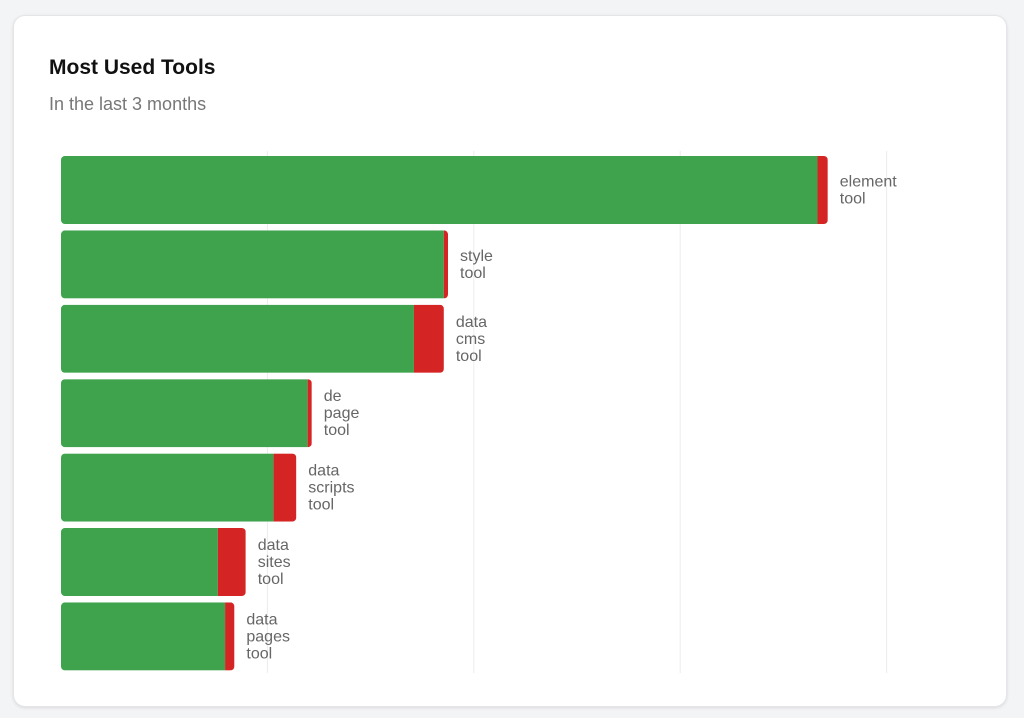 This screenshot has height=718, width=1024. I want to click on bar-group: data cms tool, so click(274, 338).